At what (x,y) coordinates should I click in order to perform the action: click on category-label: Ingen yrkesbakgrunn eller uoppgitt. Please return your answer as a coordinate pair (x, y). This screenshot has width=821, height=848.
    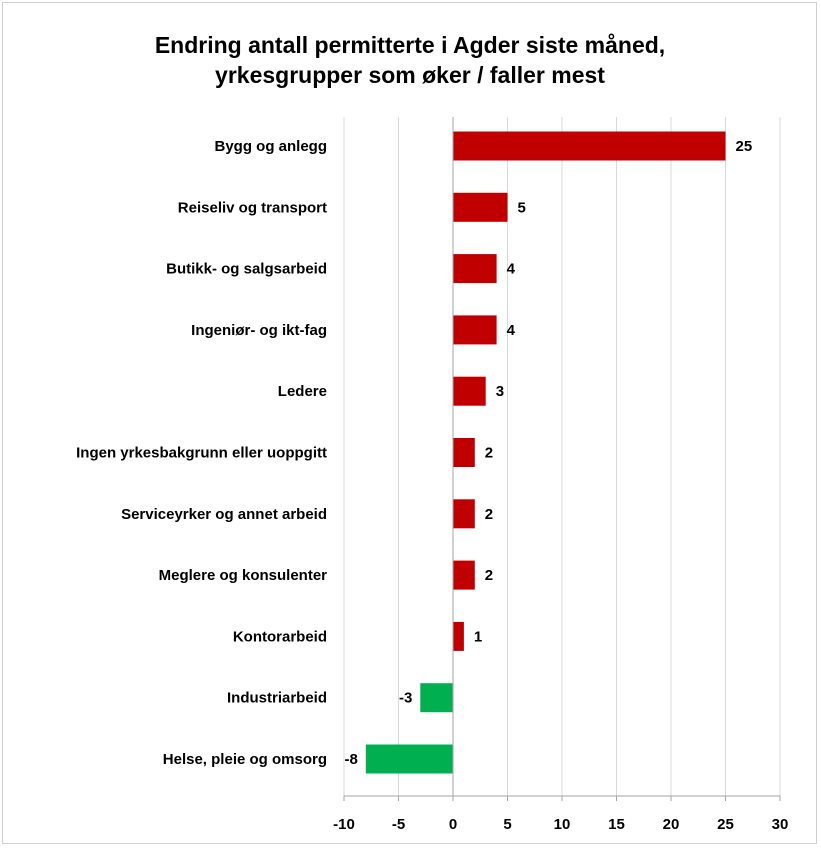
    Looking at the image, I should click on (201, 453).